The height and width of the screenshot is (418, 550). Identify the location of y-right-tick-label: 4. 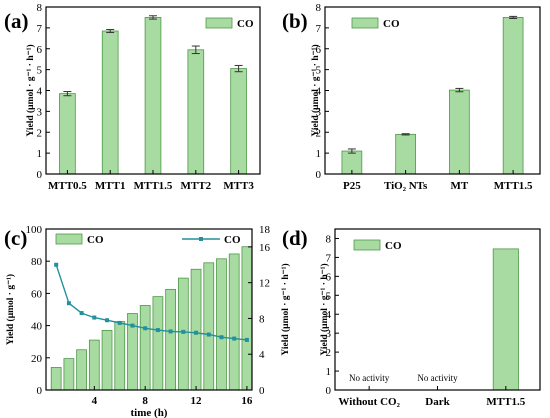
(262, 355).